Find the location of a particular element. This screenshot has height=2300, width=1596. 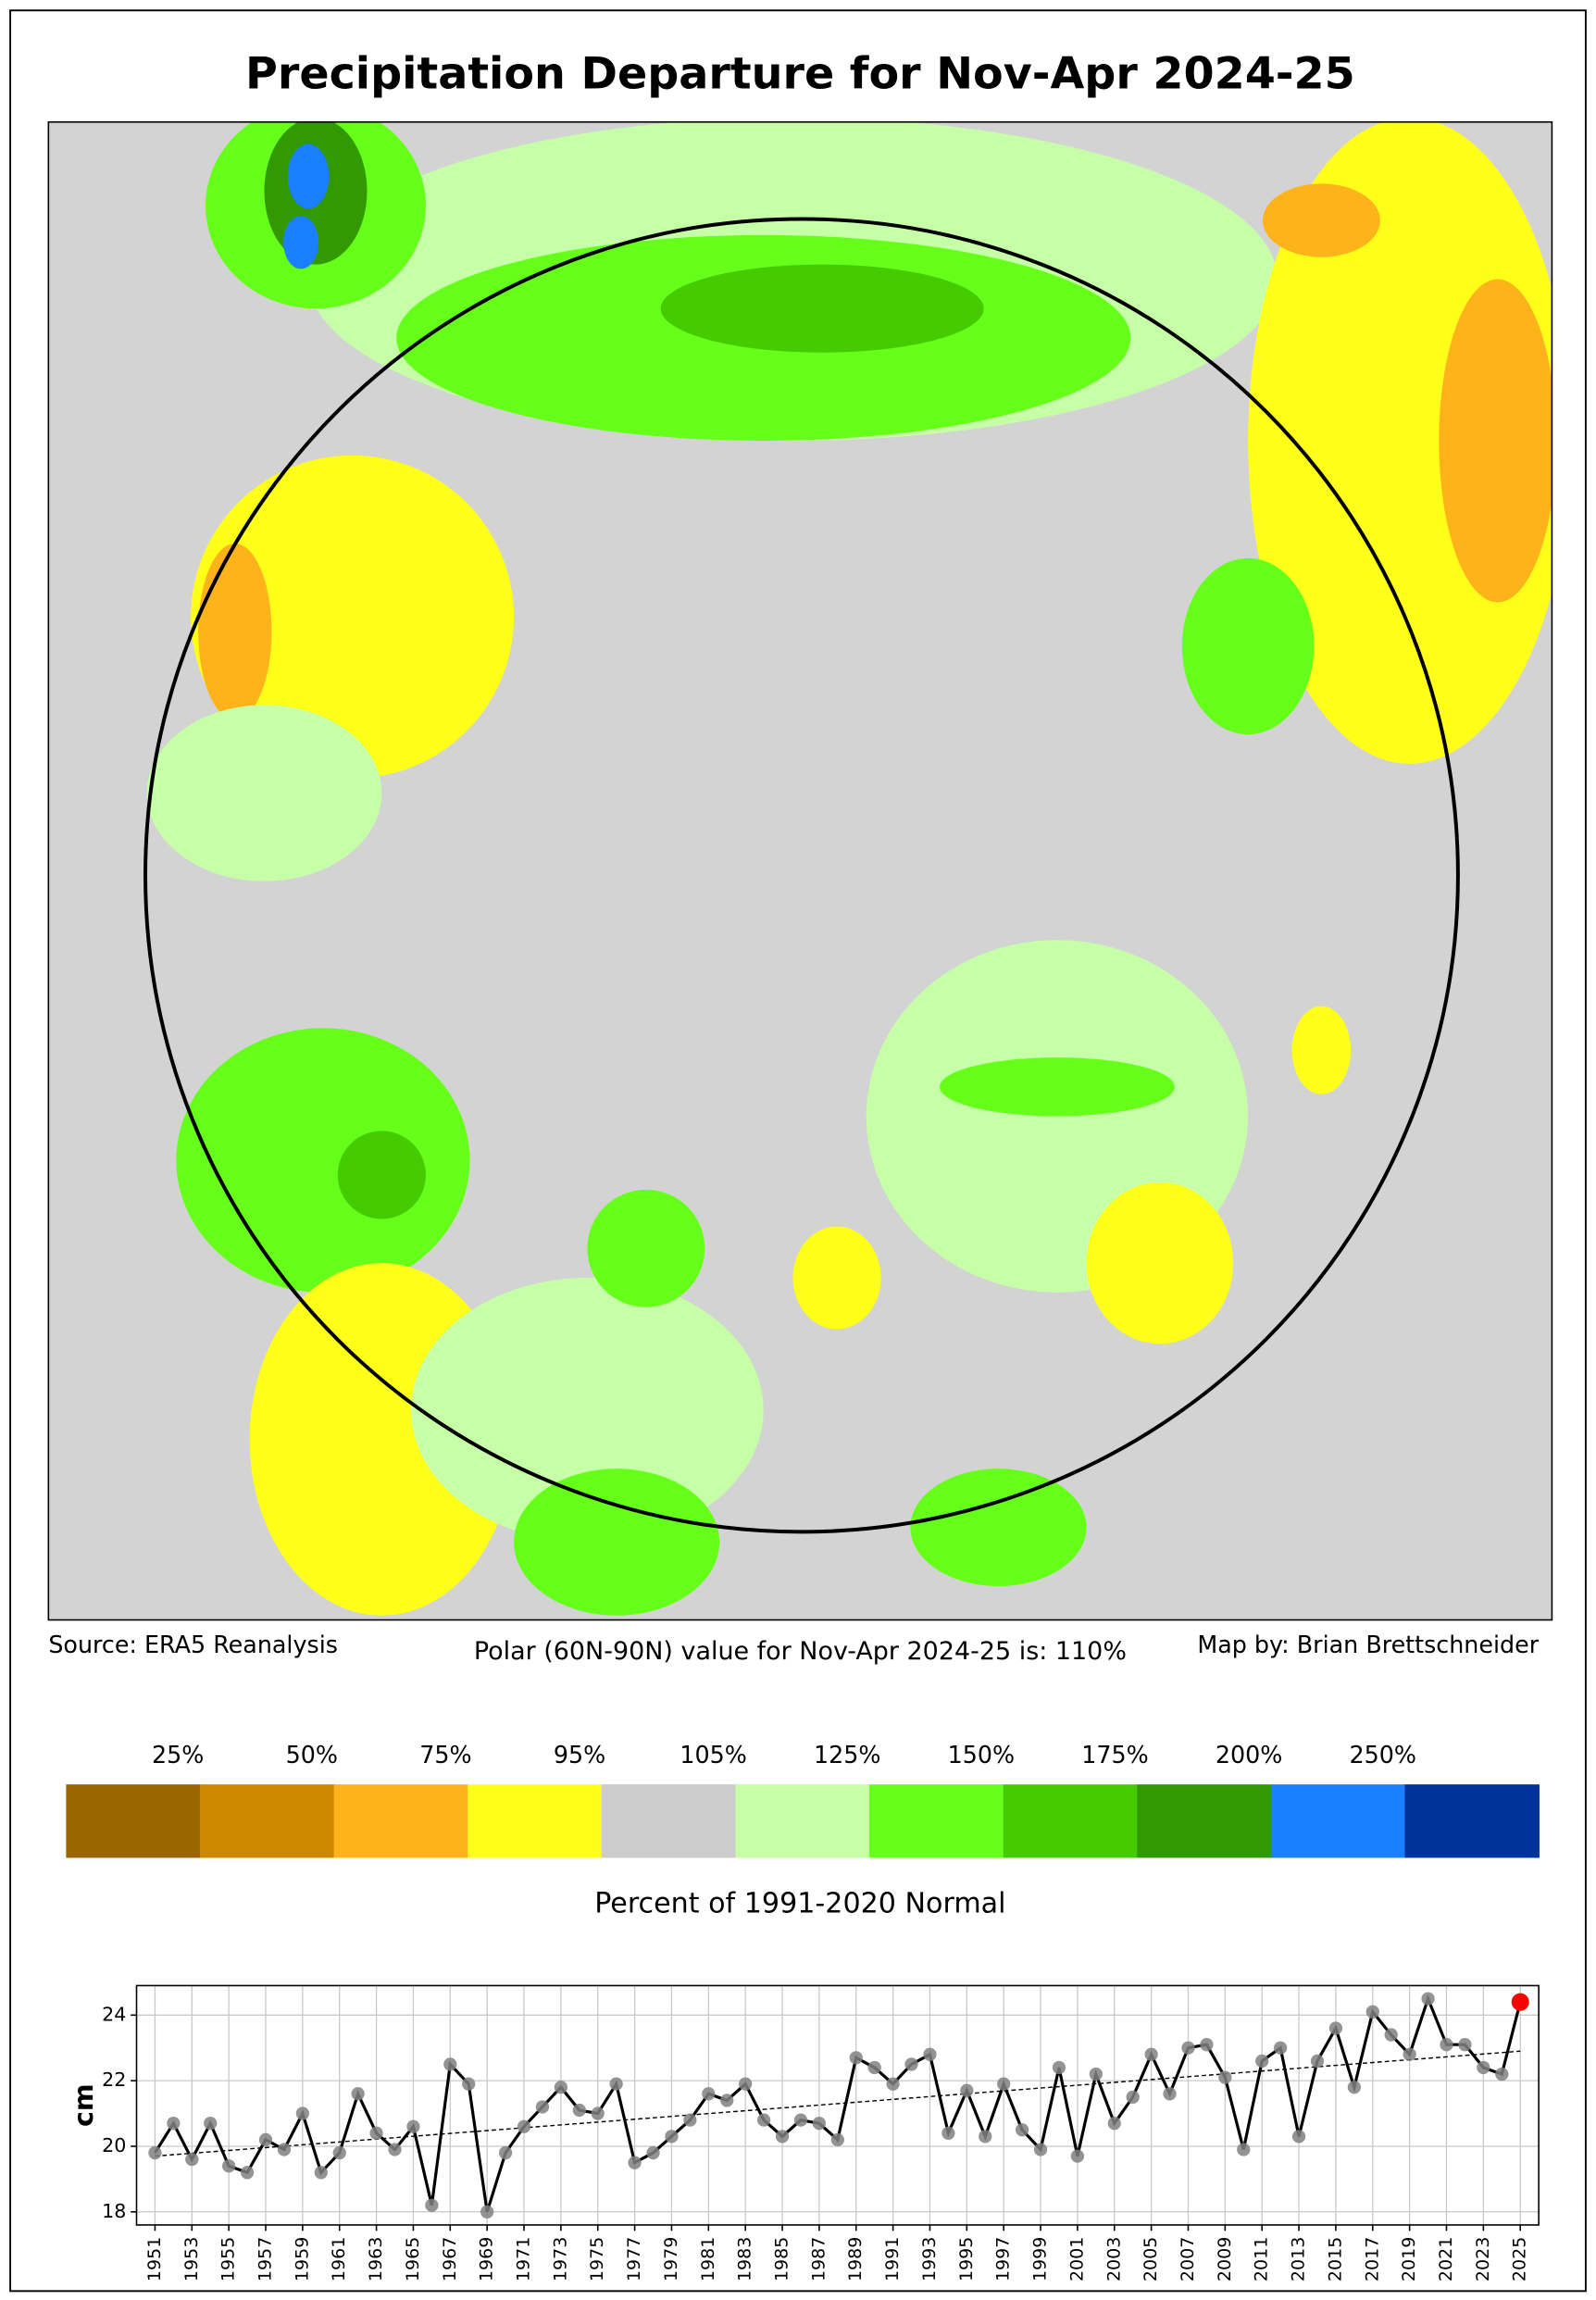

colorbar-label: 250% is located at coordinates (1382, 1755).